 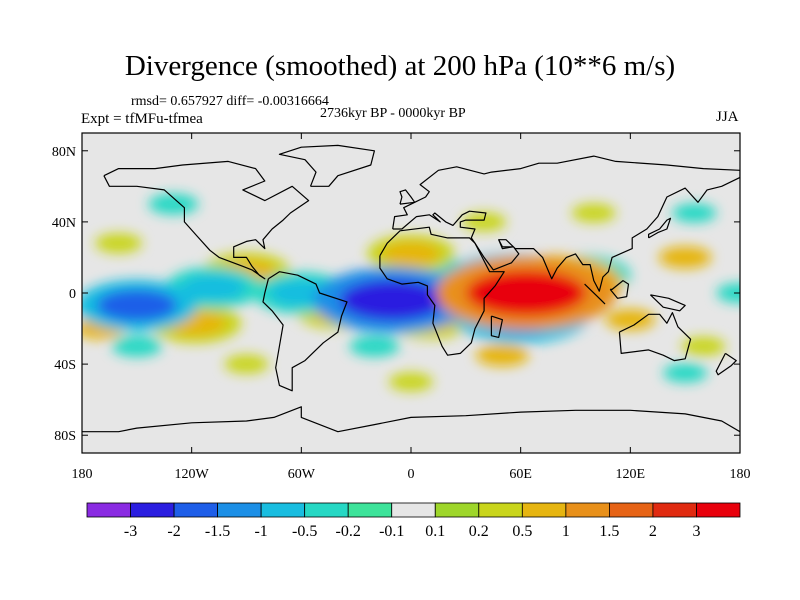 I want to click on x-axis-label: 0, so click(x=411, y=474).